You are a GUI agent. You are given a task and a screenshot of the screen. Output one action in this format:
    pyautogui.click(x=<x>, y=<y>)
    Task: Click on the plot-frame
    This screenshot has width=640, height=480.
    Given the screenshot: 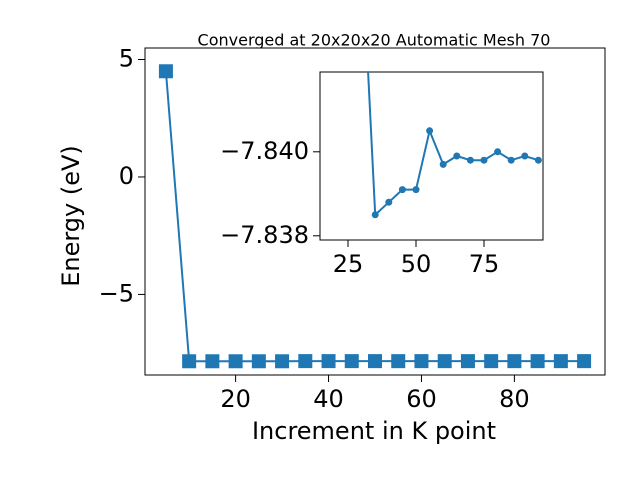 What is the action you would take?
    pyautogui.click(x=431, y=156)
    